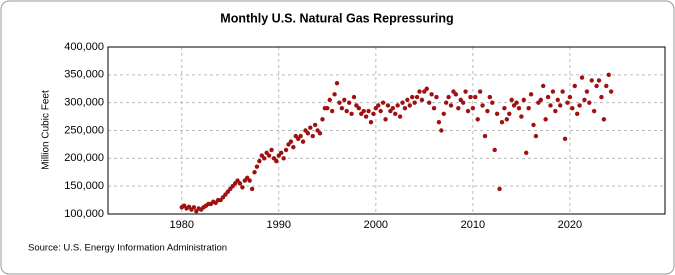 Image resolution: width=675 pixels, height=275 pixels. What do you see at coordinates (84, 75) in the screenshot?
I see `y-tick-label: 350,000` at bounding box center [84, 75].